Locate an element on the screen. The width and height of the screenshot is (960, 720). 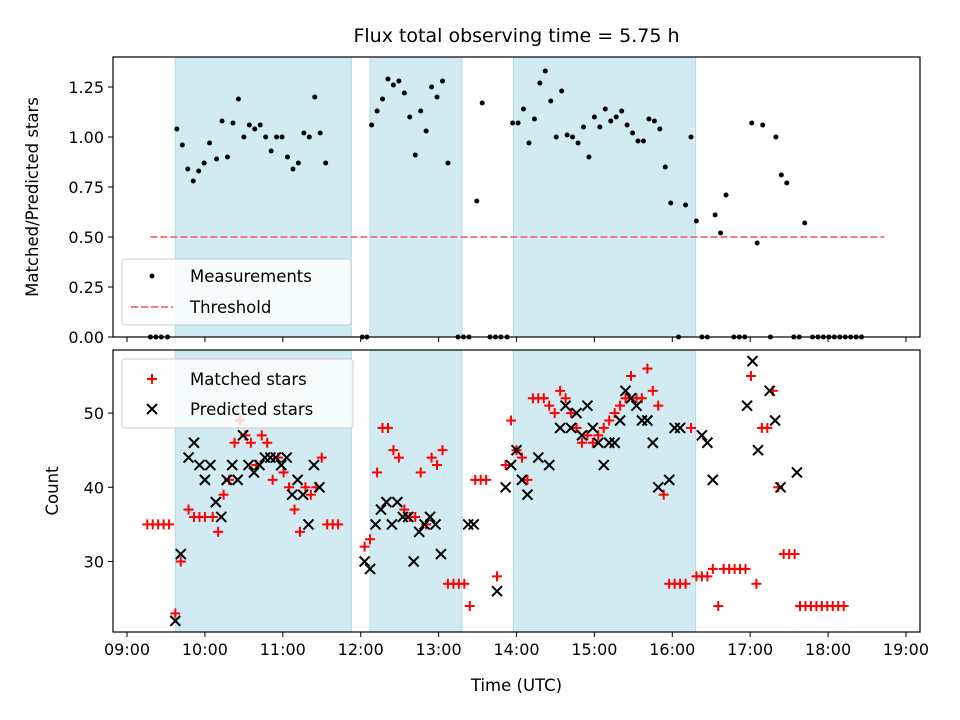
legend-predicted-label: Predicted stars is located at coordinates (251, 409).